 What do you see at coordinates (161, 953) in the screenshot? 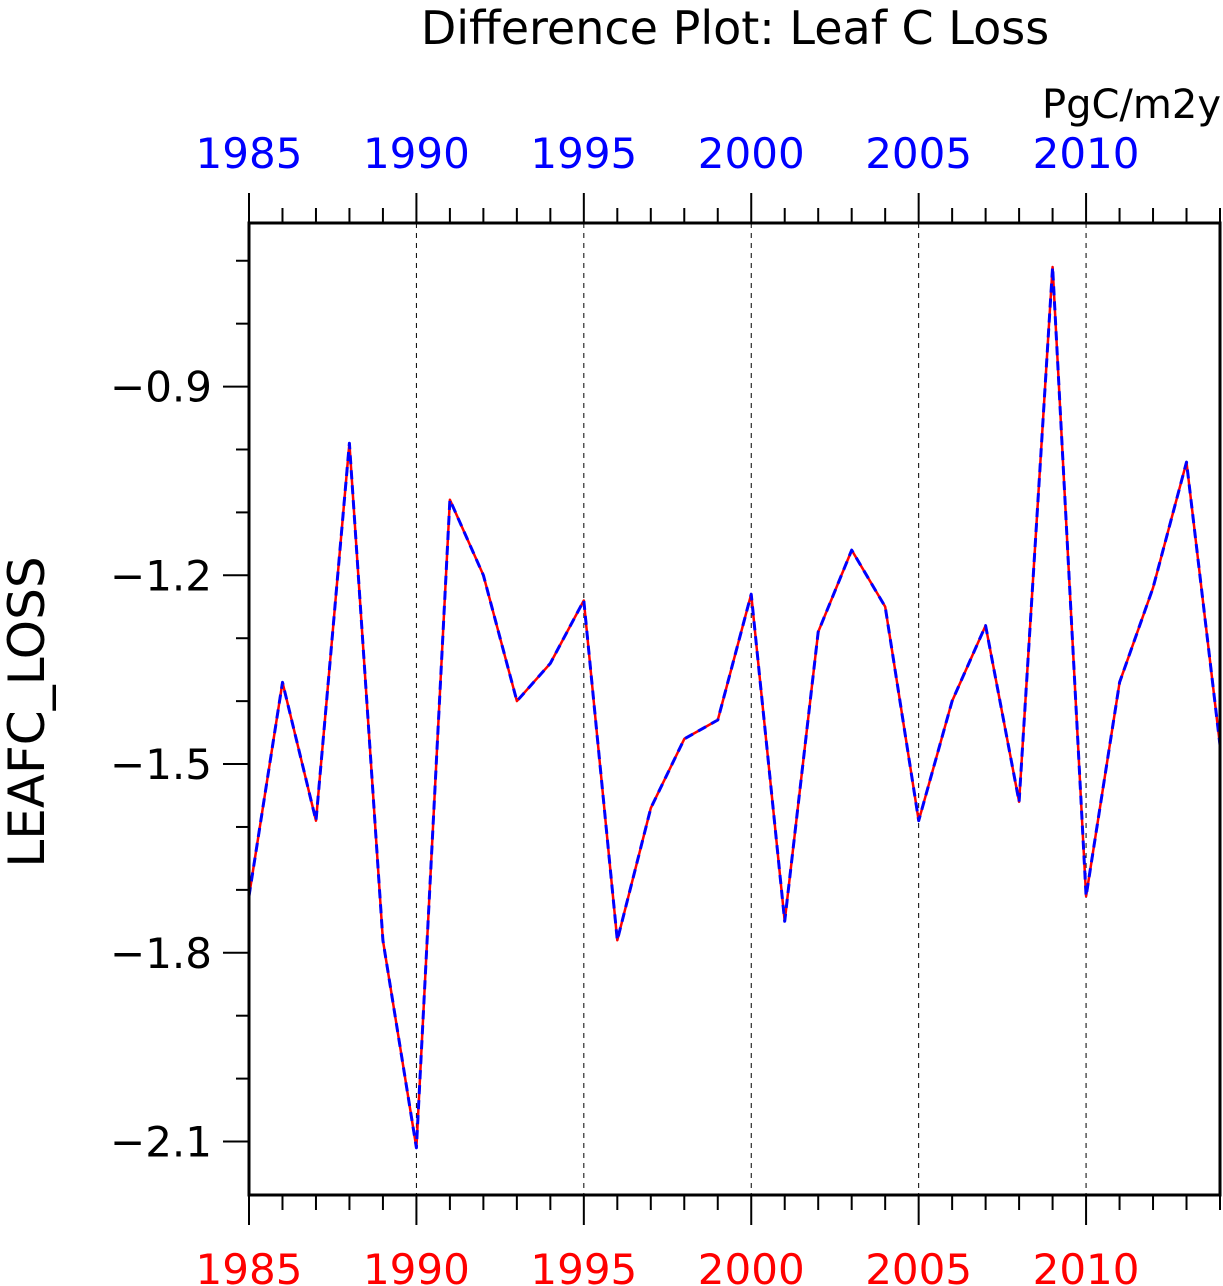
I see `y-tick-label: −1.8` at bounding box center [161, 953].